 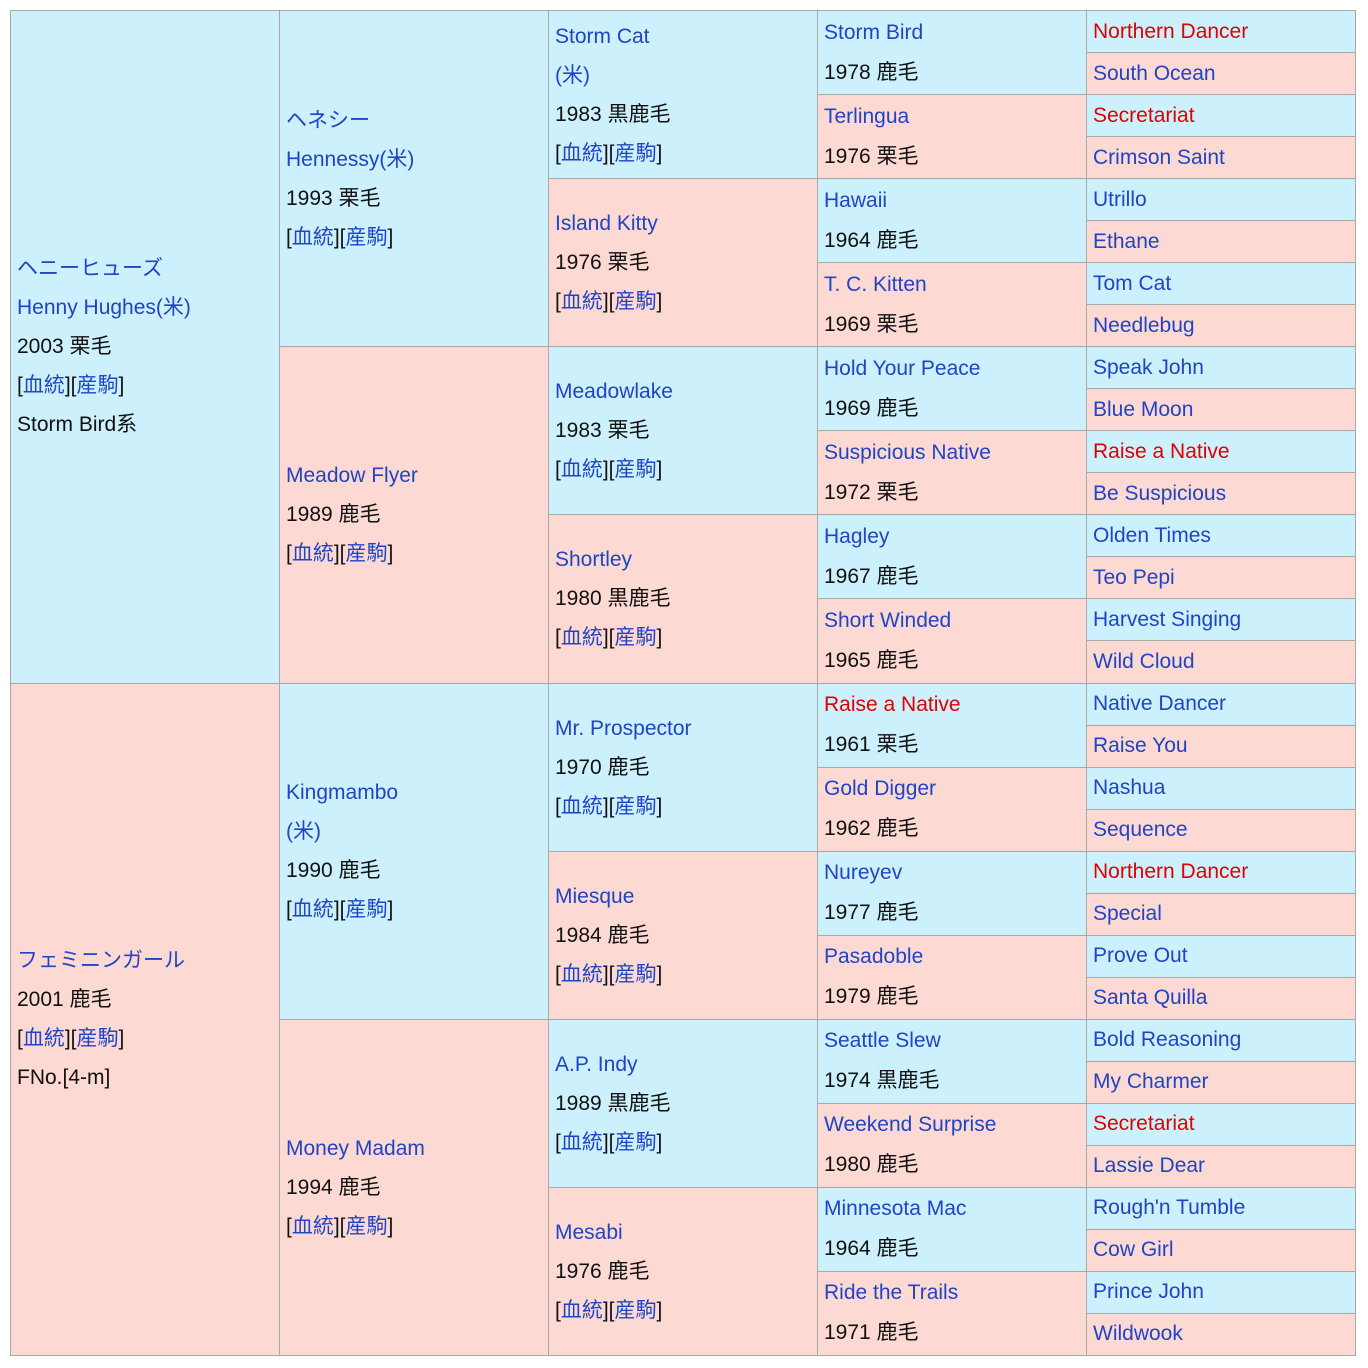 I want to click on horse-name-link: Crimson Saint, so click(x=1159, y=157).